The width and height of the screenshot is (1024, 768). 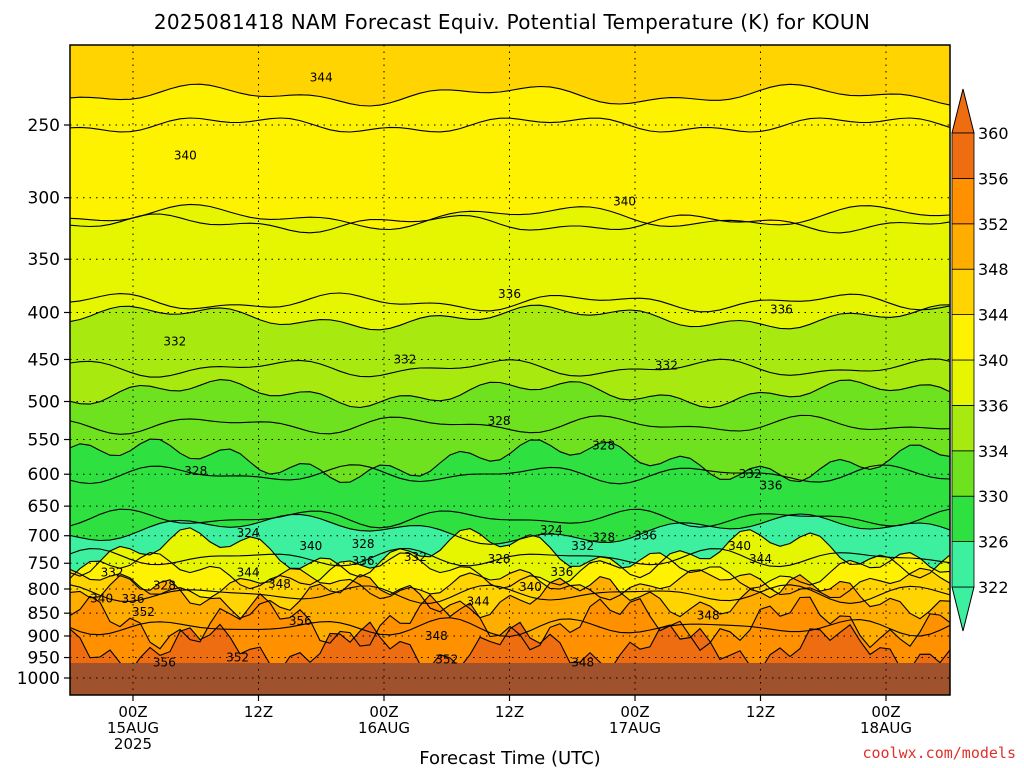 What do you see at coordinates (509, 758) in the screenshot?
I see `x-axis-label: Forecast Time (UTC)` at bounding box center [509, 758].